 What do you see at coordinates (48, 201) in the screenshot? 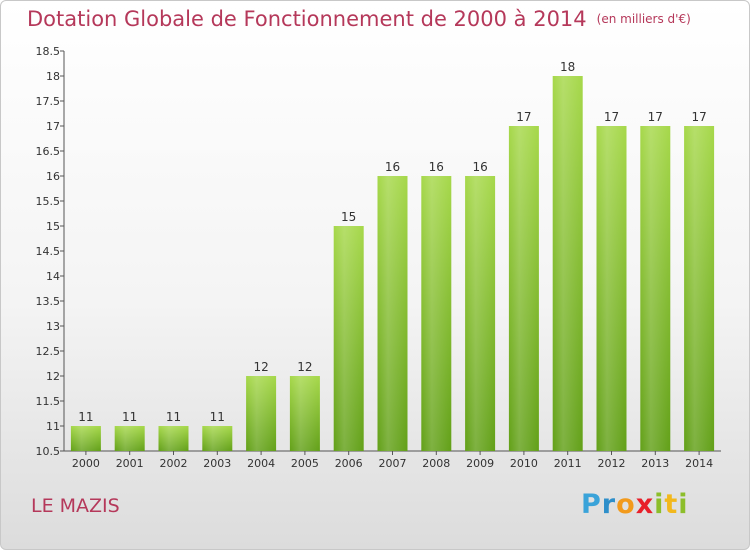
I see `y-tick-label: 15.5` at bounding box center [48, 201].